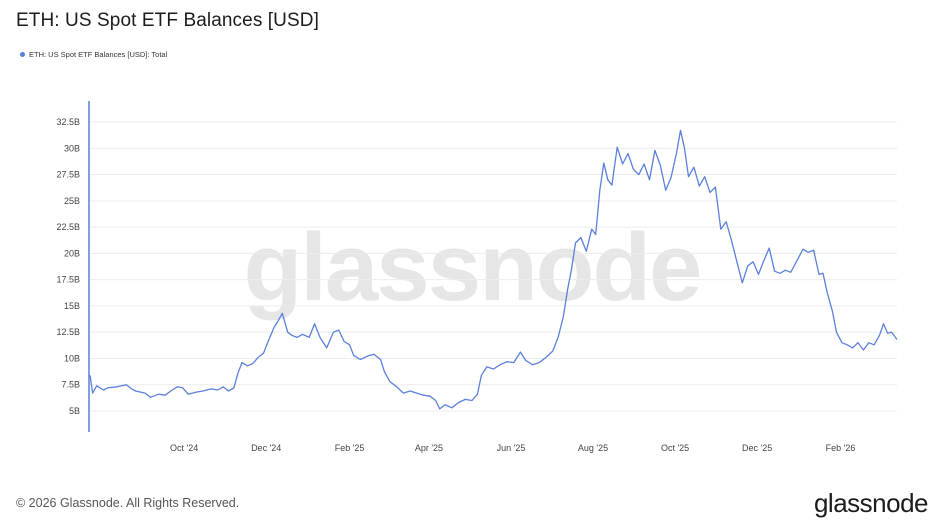  I want to click on y-tick-label: 30B, so click(72, 148).